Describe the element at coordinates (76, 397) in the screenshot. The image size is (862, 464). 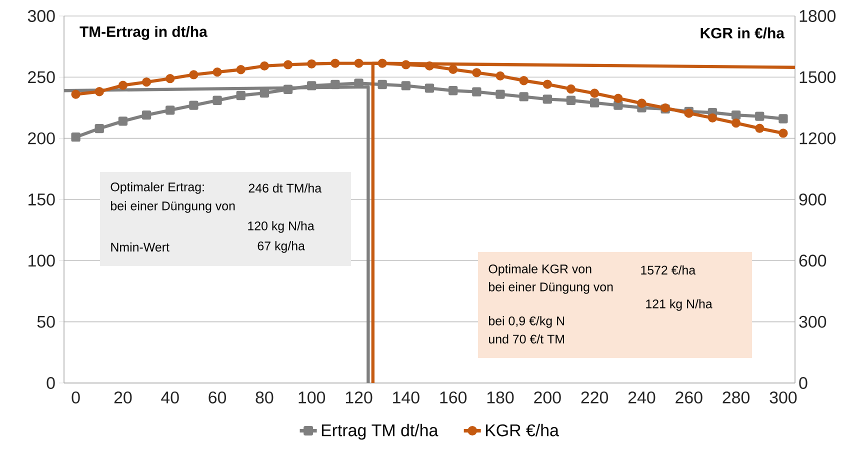
I see `x-tick-label: 0` at that location.